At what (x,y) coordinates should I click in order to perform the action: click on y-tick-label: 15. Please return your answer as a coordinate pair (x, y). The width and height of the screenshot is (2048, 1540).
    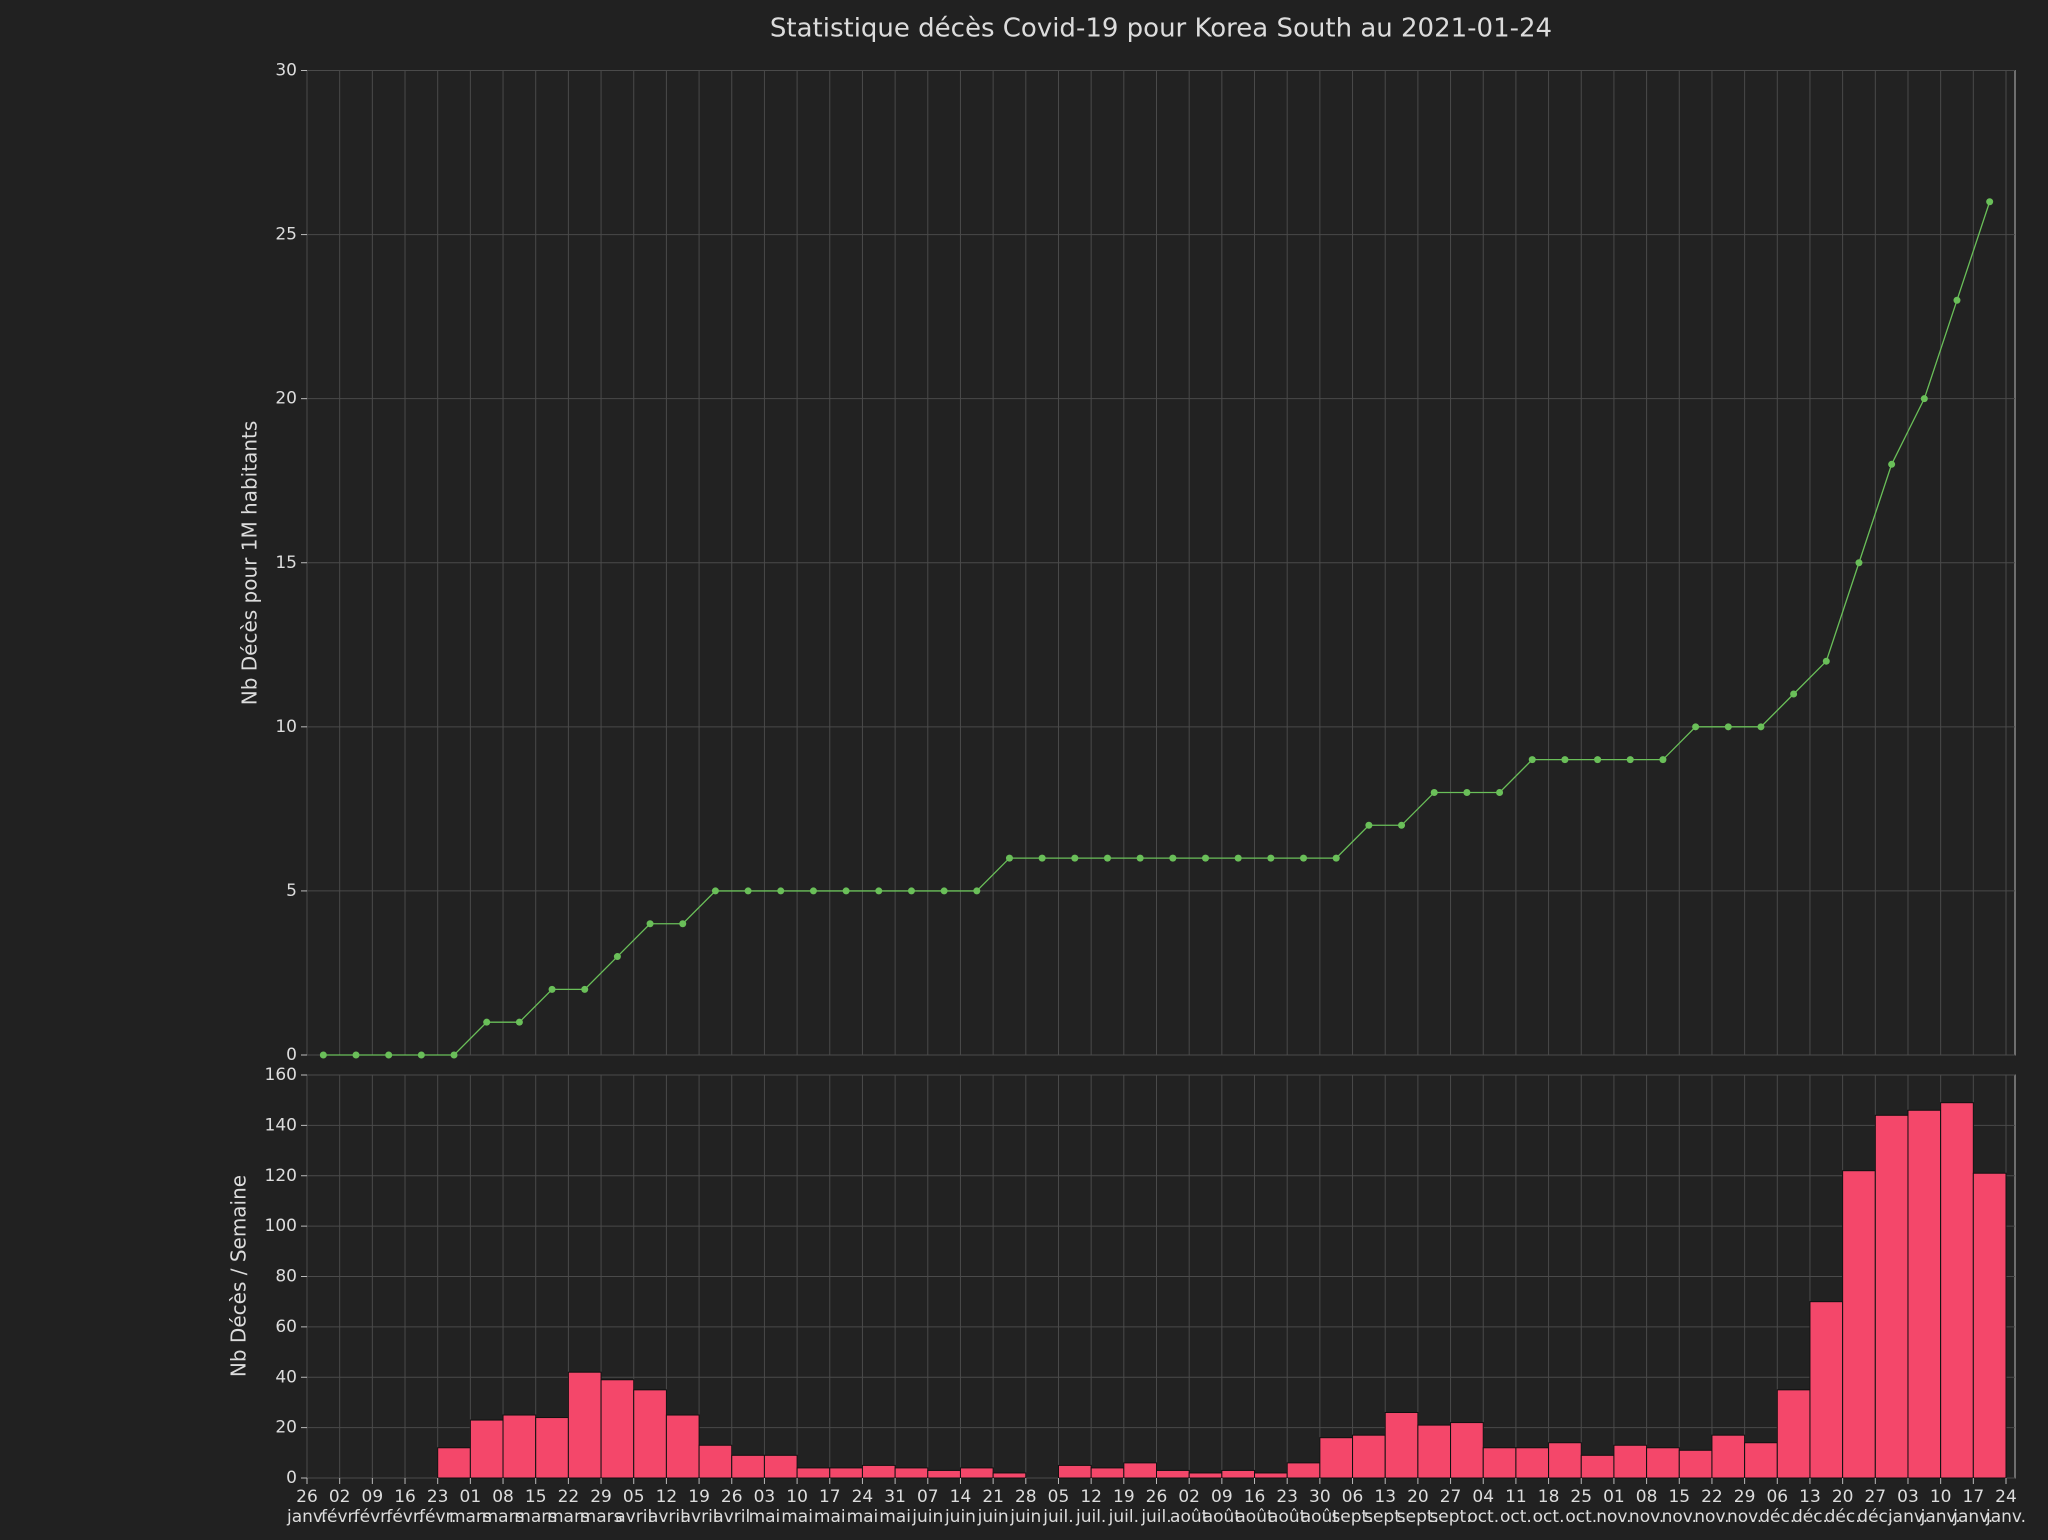
    Looking at the image, I should click on (286, 563).